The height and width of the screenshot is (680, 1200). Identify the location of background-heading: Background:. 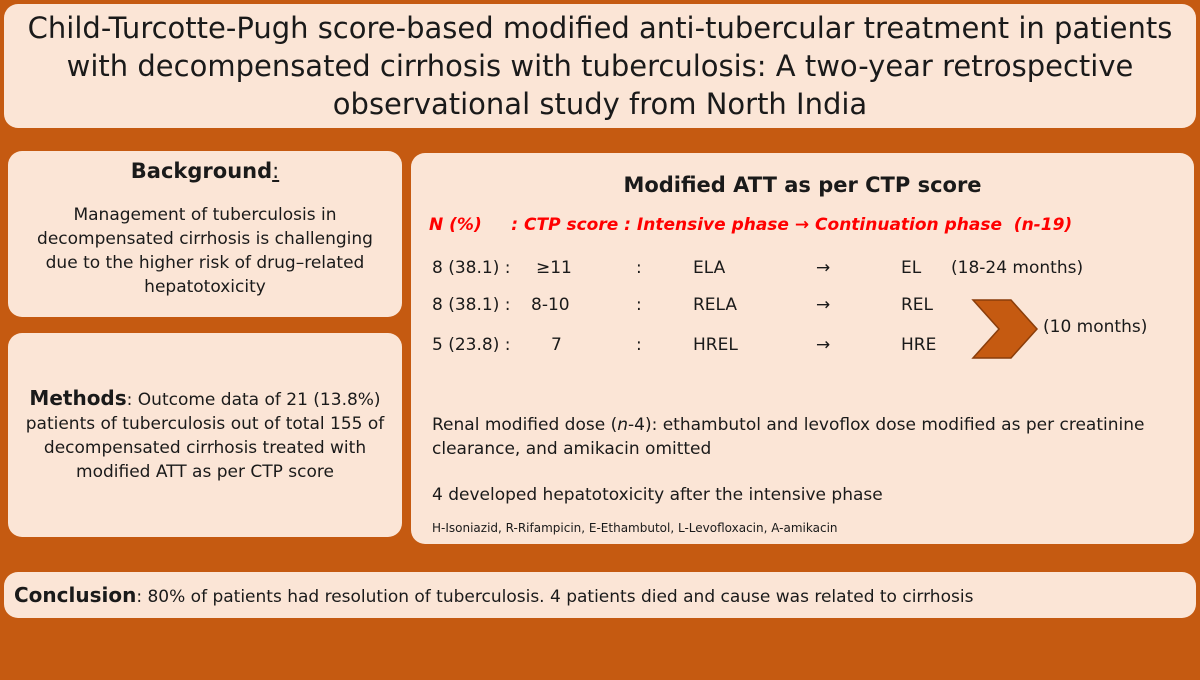
(205, 171).